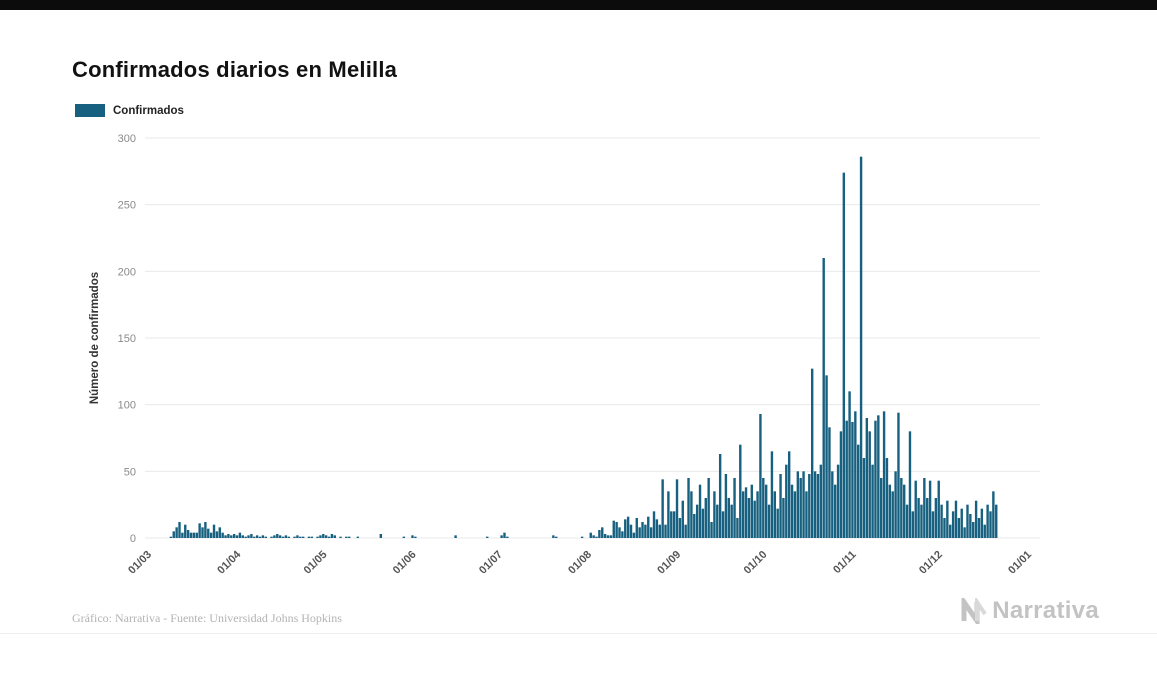 The width and height of the screenshot is (1157, 674). I want to click on legend-label: Confirmados, so click(148, 110).